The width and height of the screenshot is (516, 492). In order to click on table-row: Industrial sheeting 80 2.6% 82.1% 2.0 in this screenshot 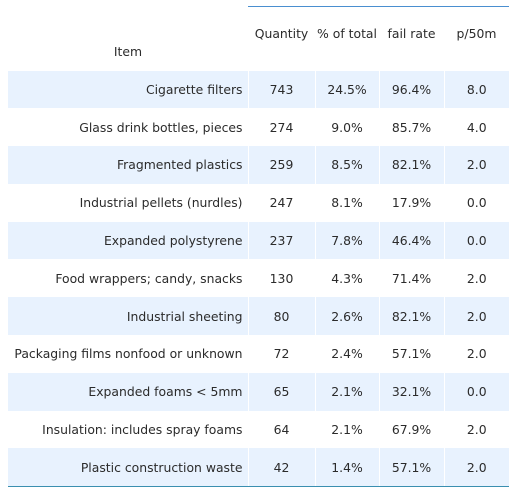, I will do `click(258, 316)`.